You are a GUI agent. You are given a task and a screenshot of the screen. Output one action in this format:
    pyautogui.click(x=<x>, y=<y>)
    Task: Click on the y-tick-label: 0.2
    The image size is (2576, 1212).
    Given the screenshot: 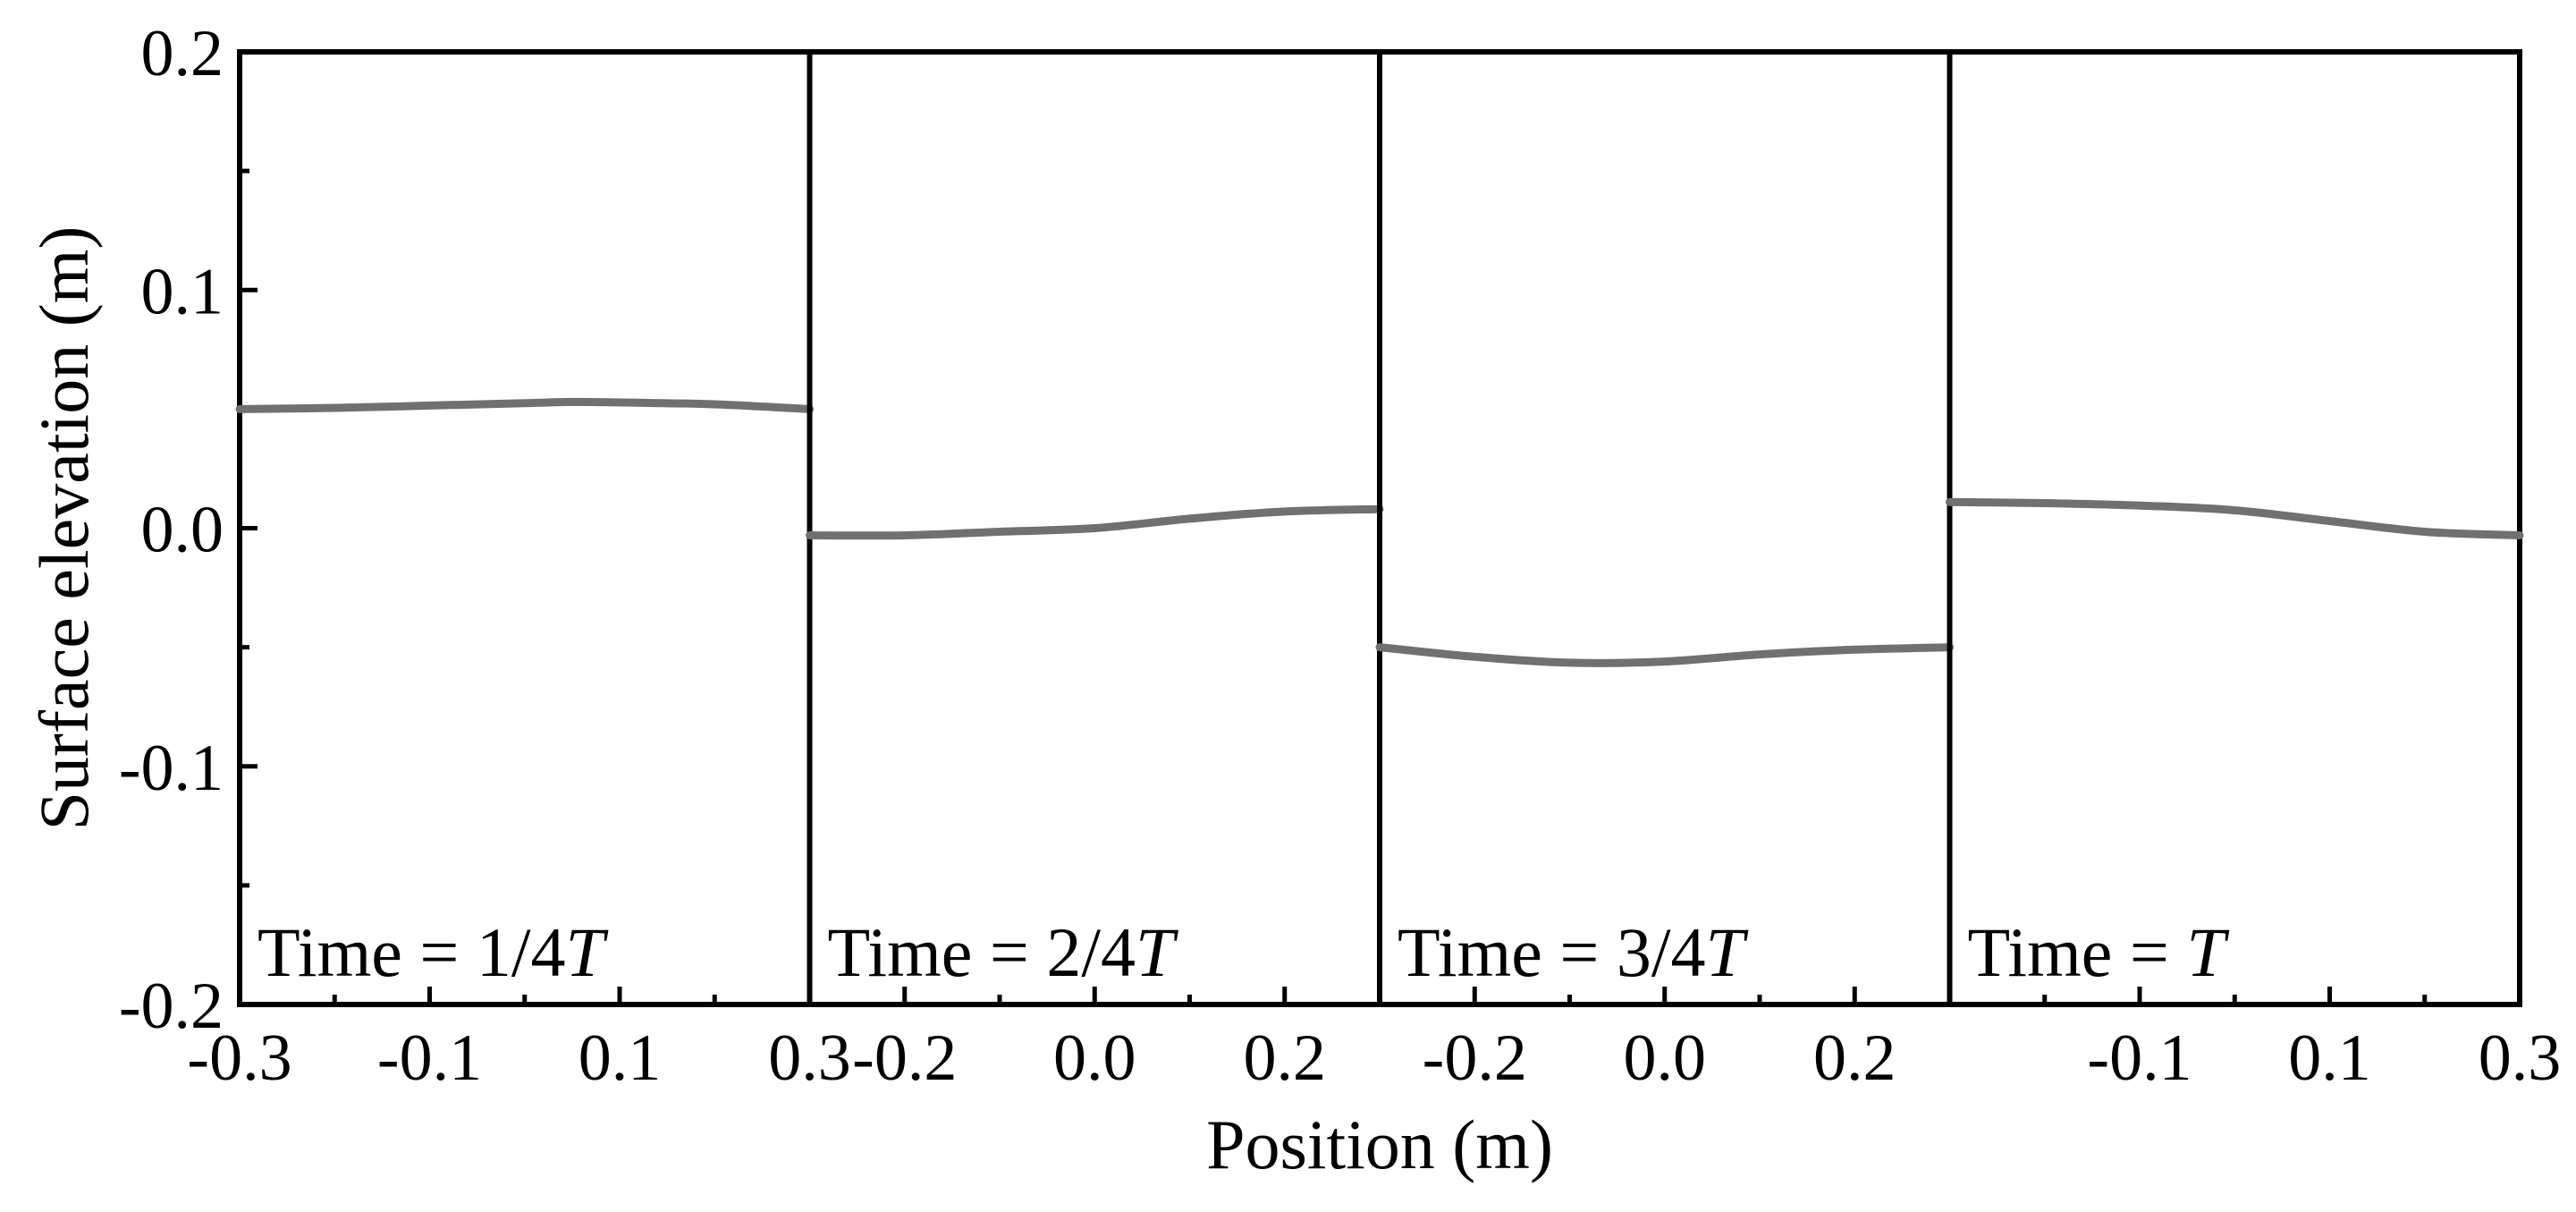 What is the action you would take?
    pyautogui.click(x=182, y=53)
    